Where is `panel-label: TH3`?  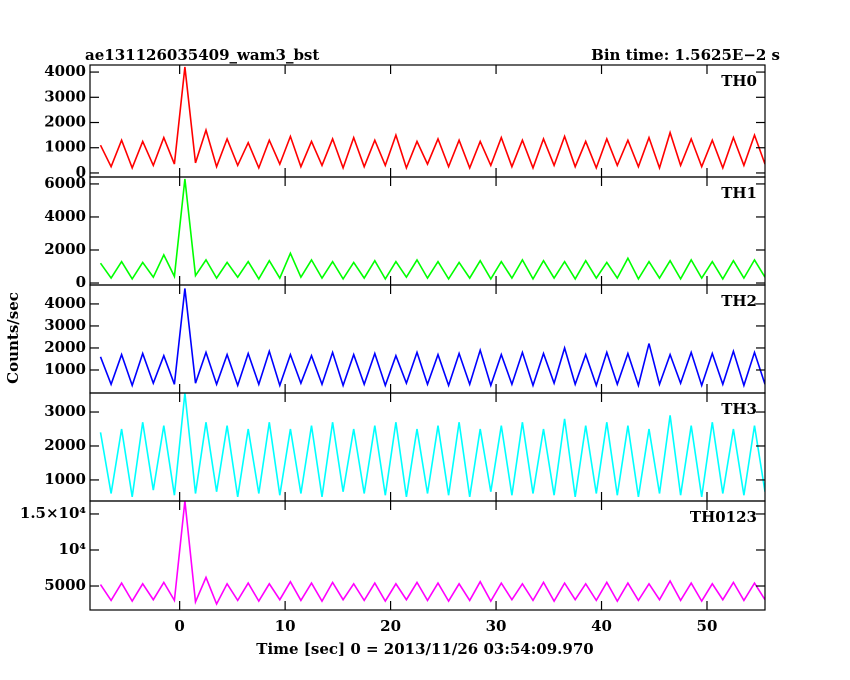 panel-label: TH3 is located at coordinates (739, 409).